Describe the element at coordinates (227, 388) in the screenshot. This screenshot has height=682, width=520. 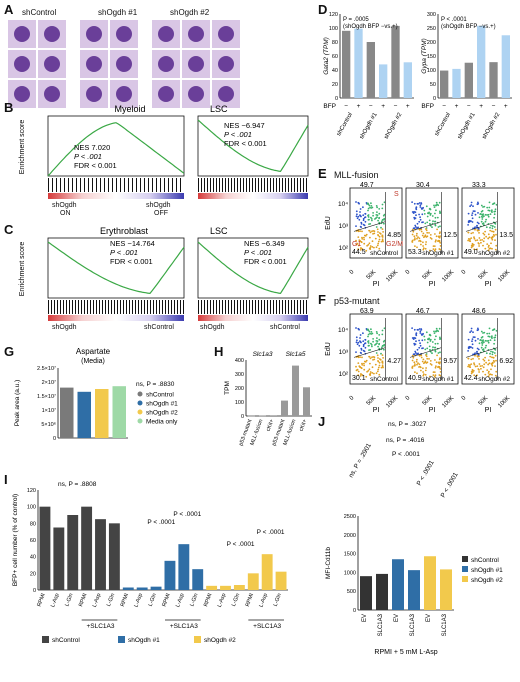
I see `h-ylabel: TPM` at that location.